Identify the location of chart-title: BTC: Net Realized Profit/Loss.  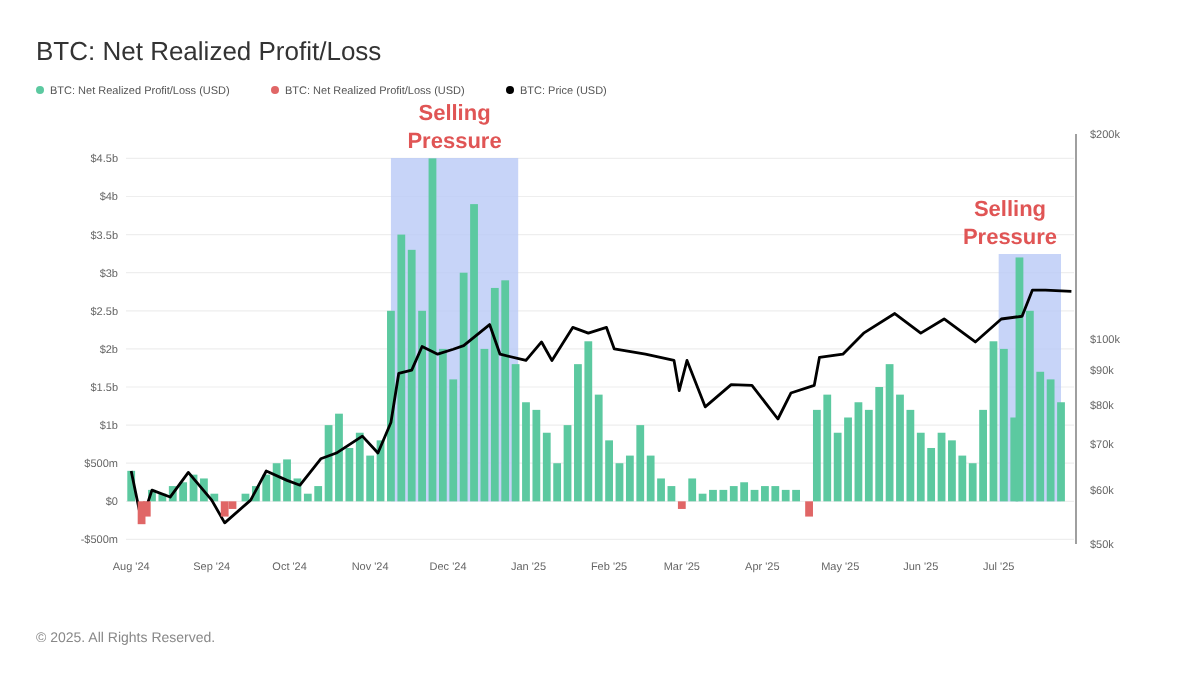
(209, 51).